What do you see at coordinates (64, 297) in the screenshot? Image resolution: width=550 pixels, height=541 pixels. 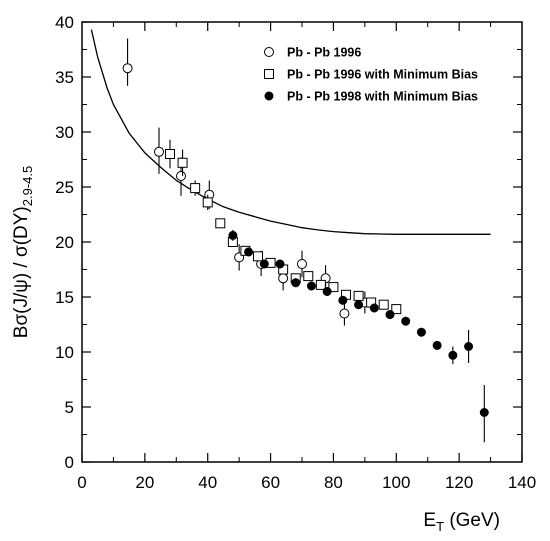 I see `y-tick-label: 15` at bounding box center [64, 297].